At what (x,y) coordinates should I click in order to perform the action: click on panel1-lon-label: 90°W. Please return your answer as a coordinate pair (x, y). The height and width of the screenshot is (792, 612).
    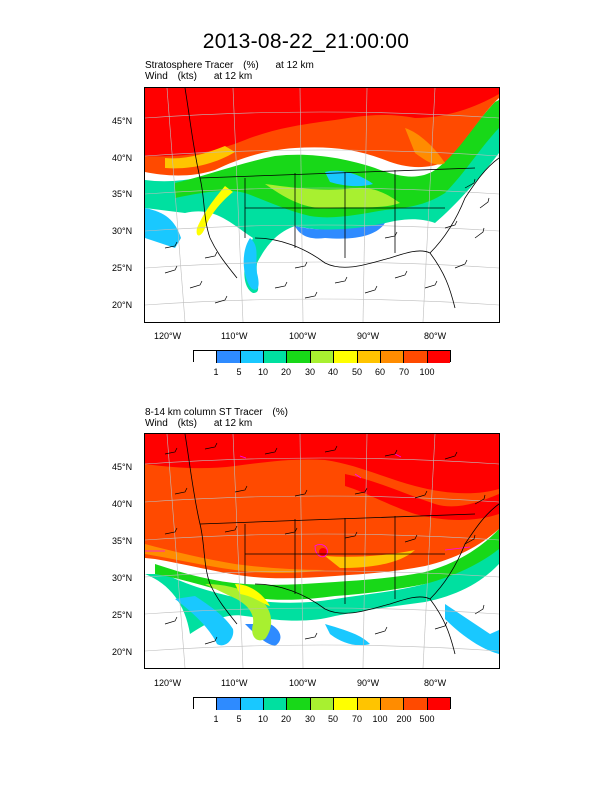
    Looking at the image, I should click on (368, 336).